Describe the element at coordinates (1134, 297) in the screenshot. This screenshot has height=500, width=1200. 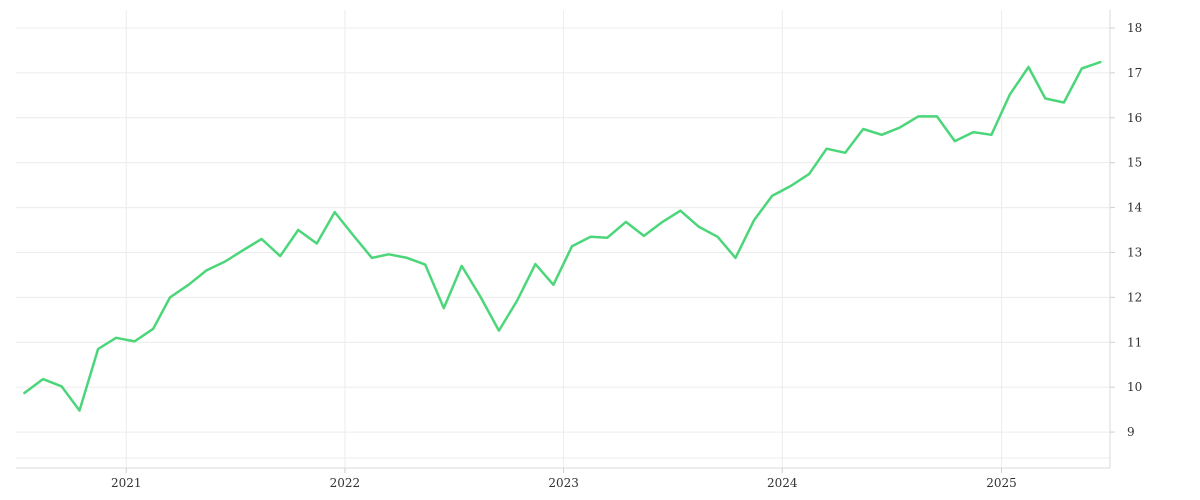
I see `y-tick-label: 12` at that location.